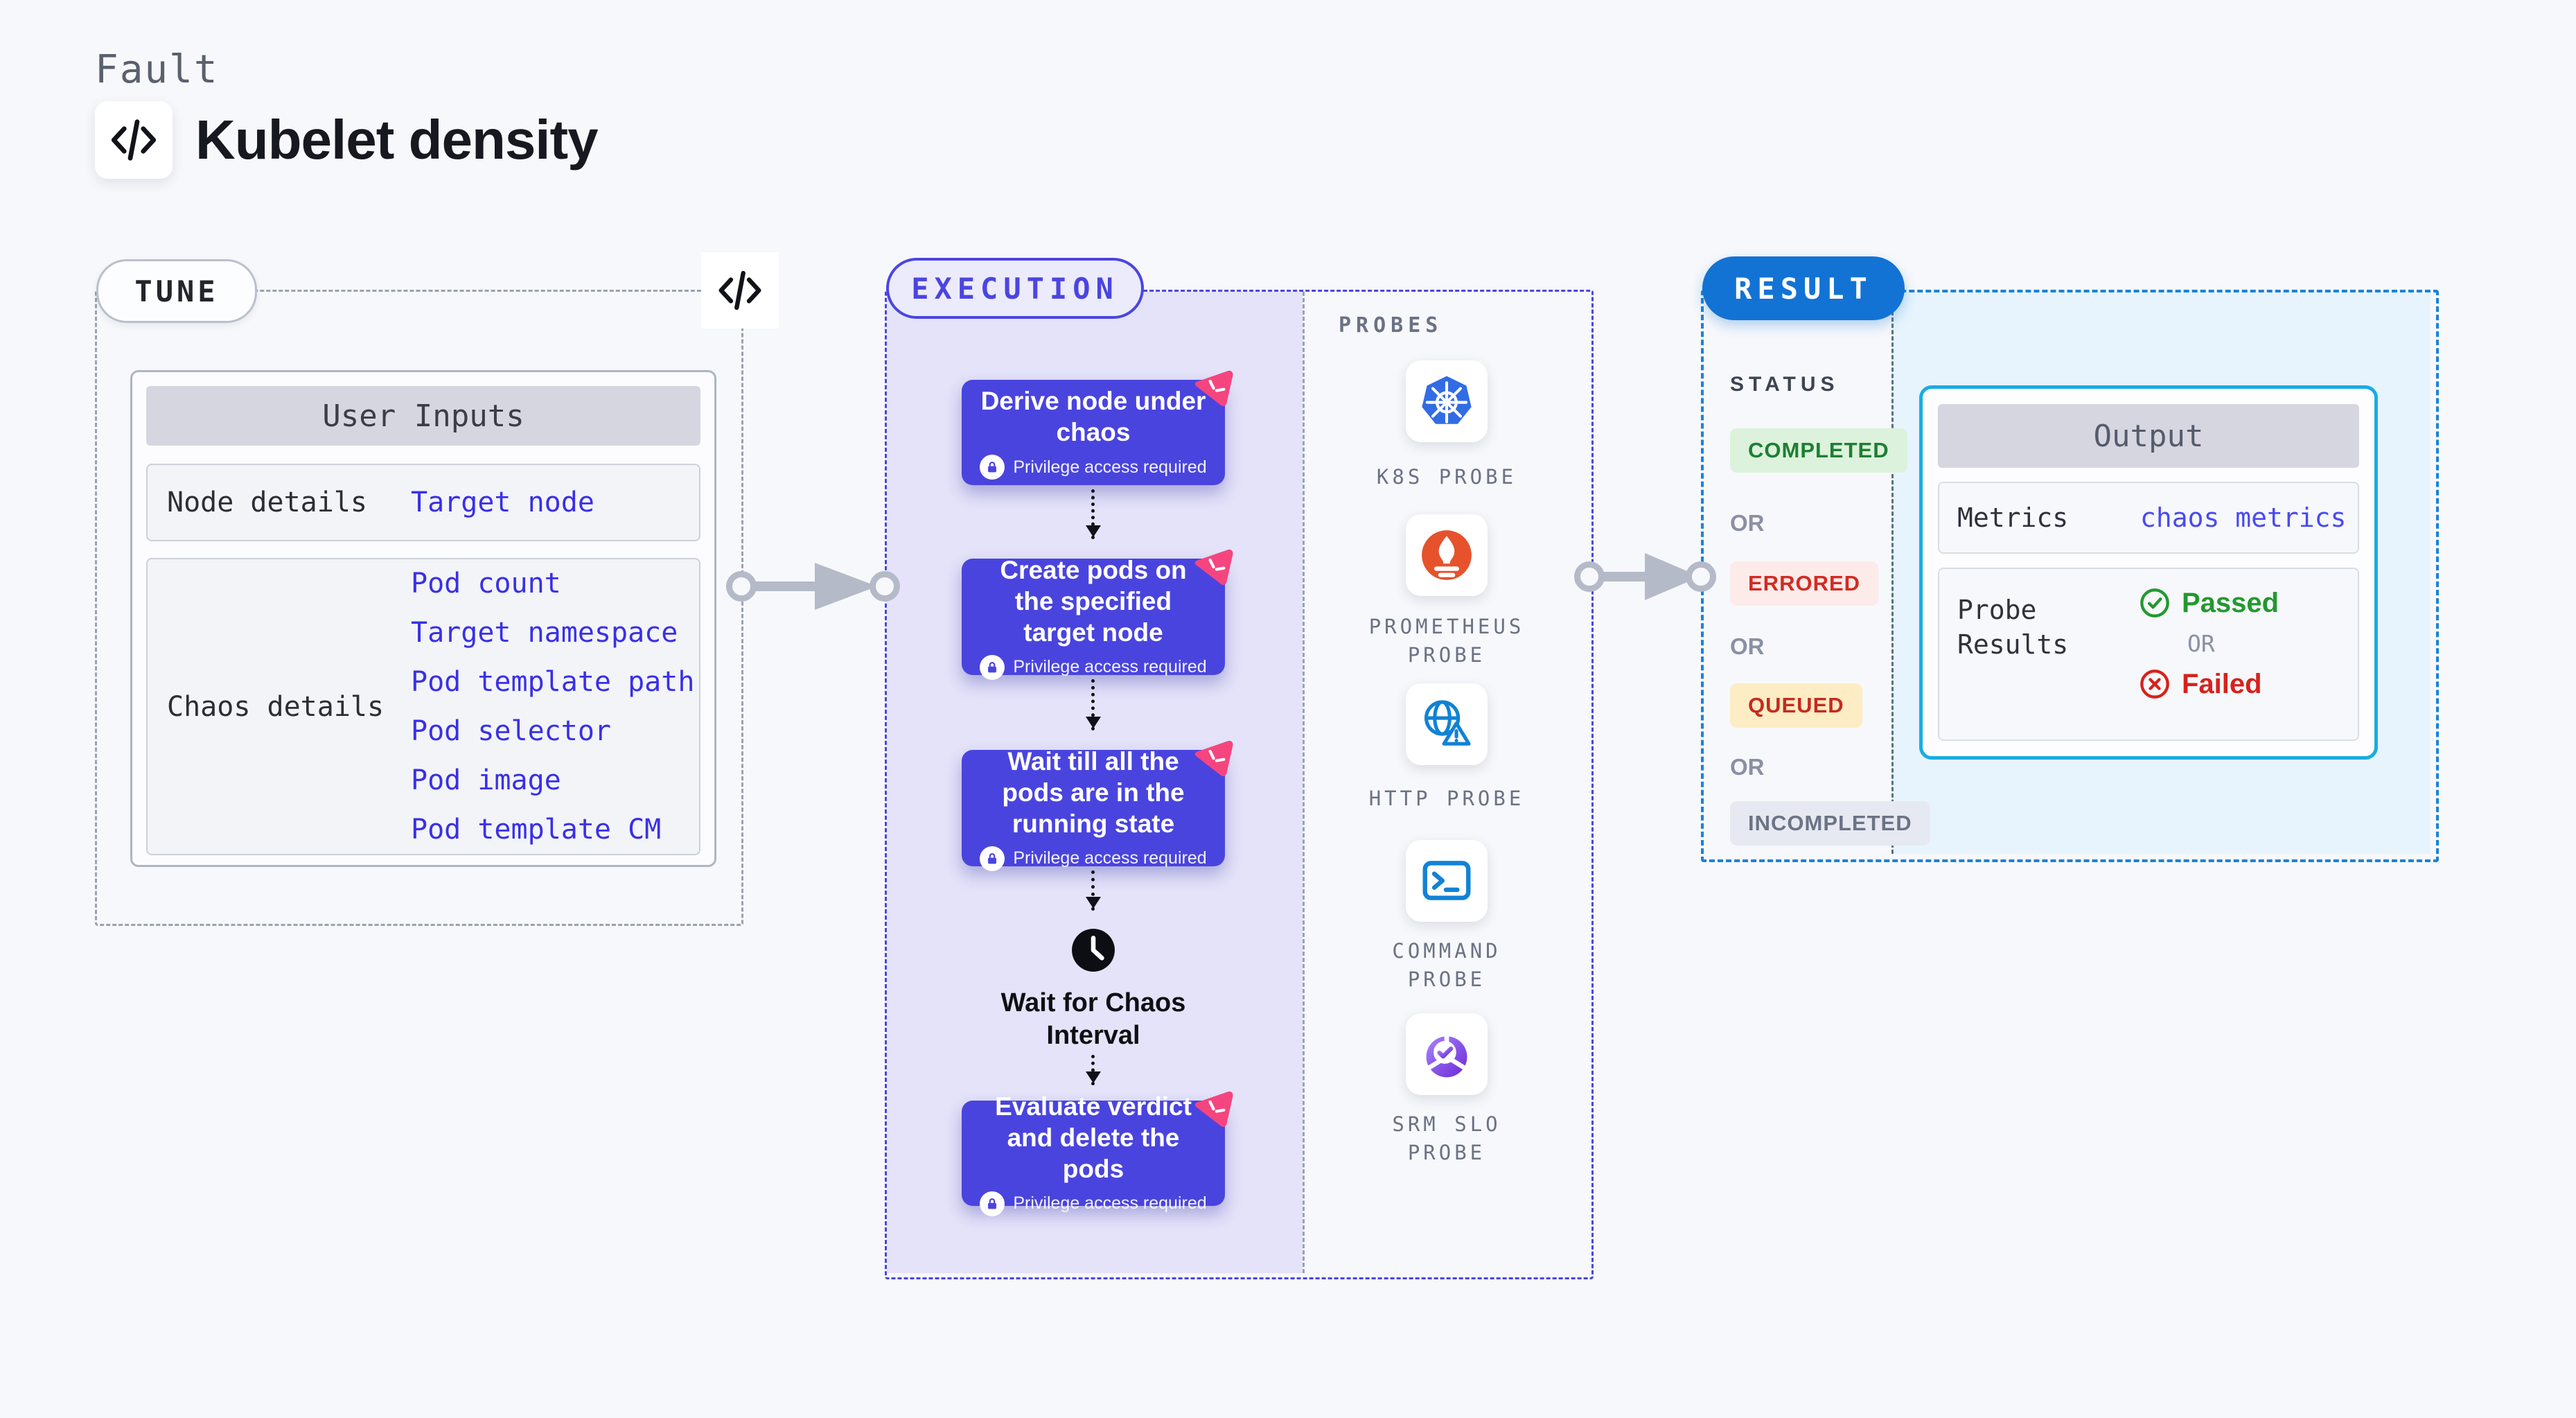  Describe the element at coordinates (176, 291) in the screenshot. I see `tune-pill: TUNE` at that location.